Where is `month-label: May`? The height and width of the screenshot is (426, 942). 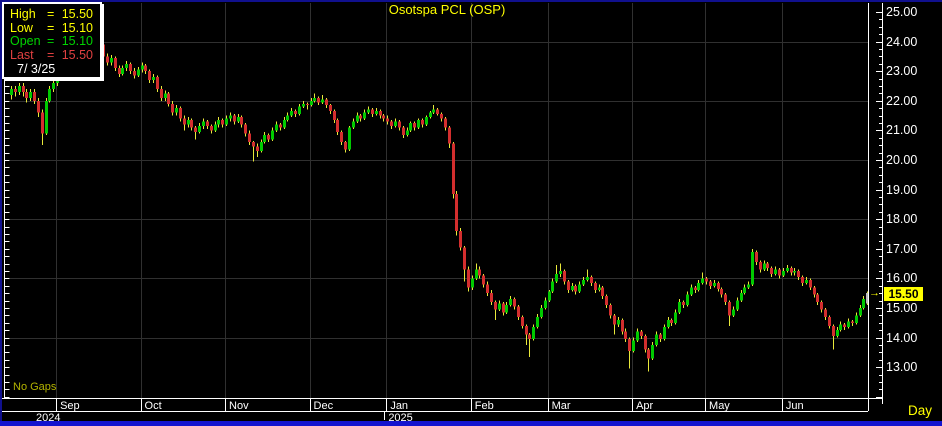
month-label: May is located at coordinates (719, 406).